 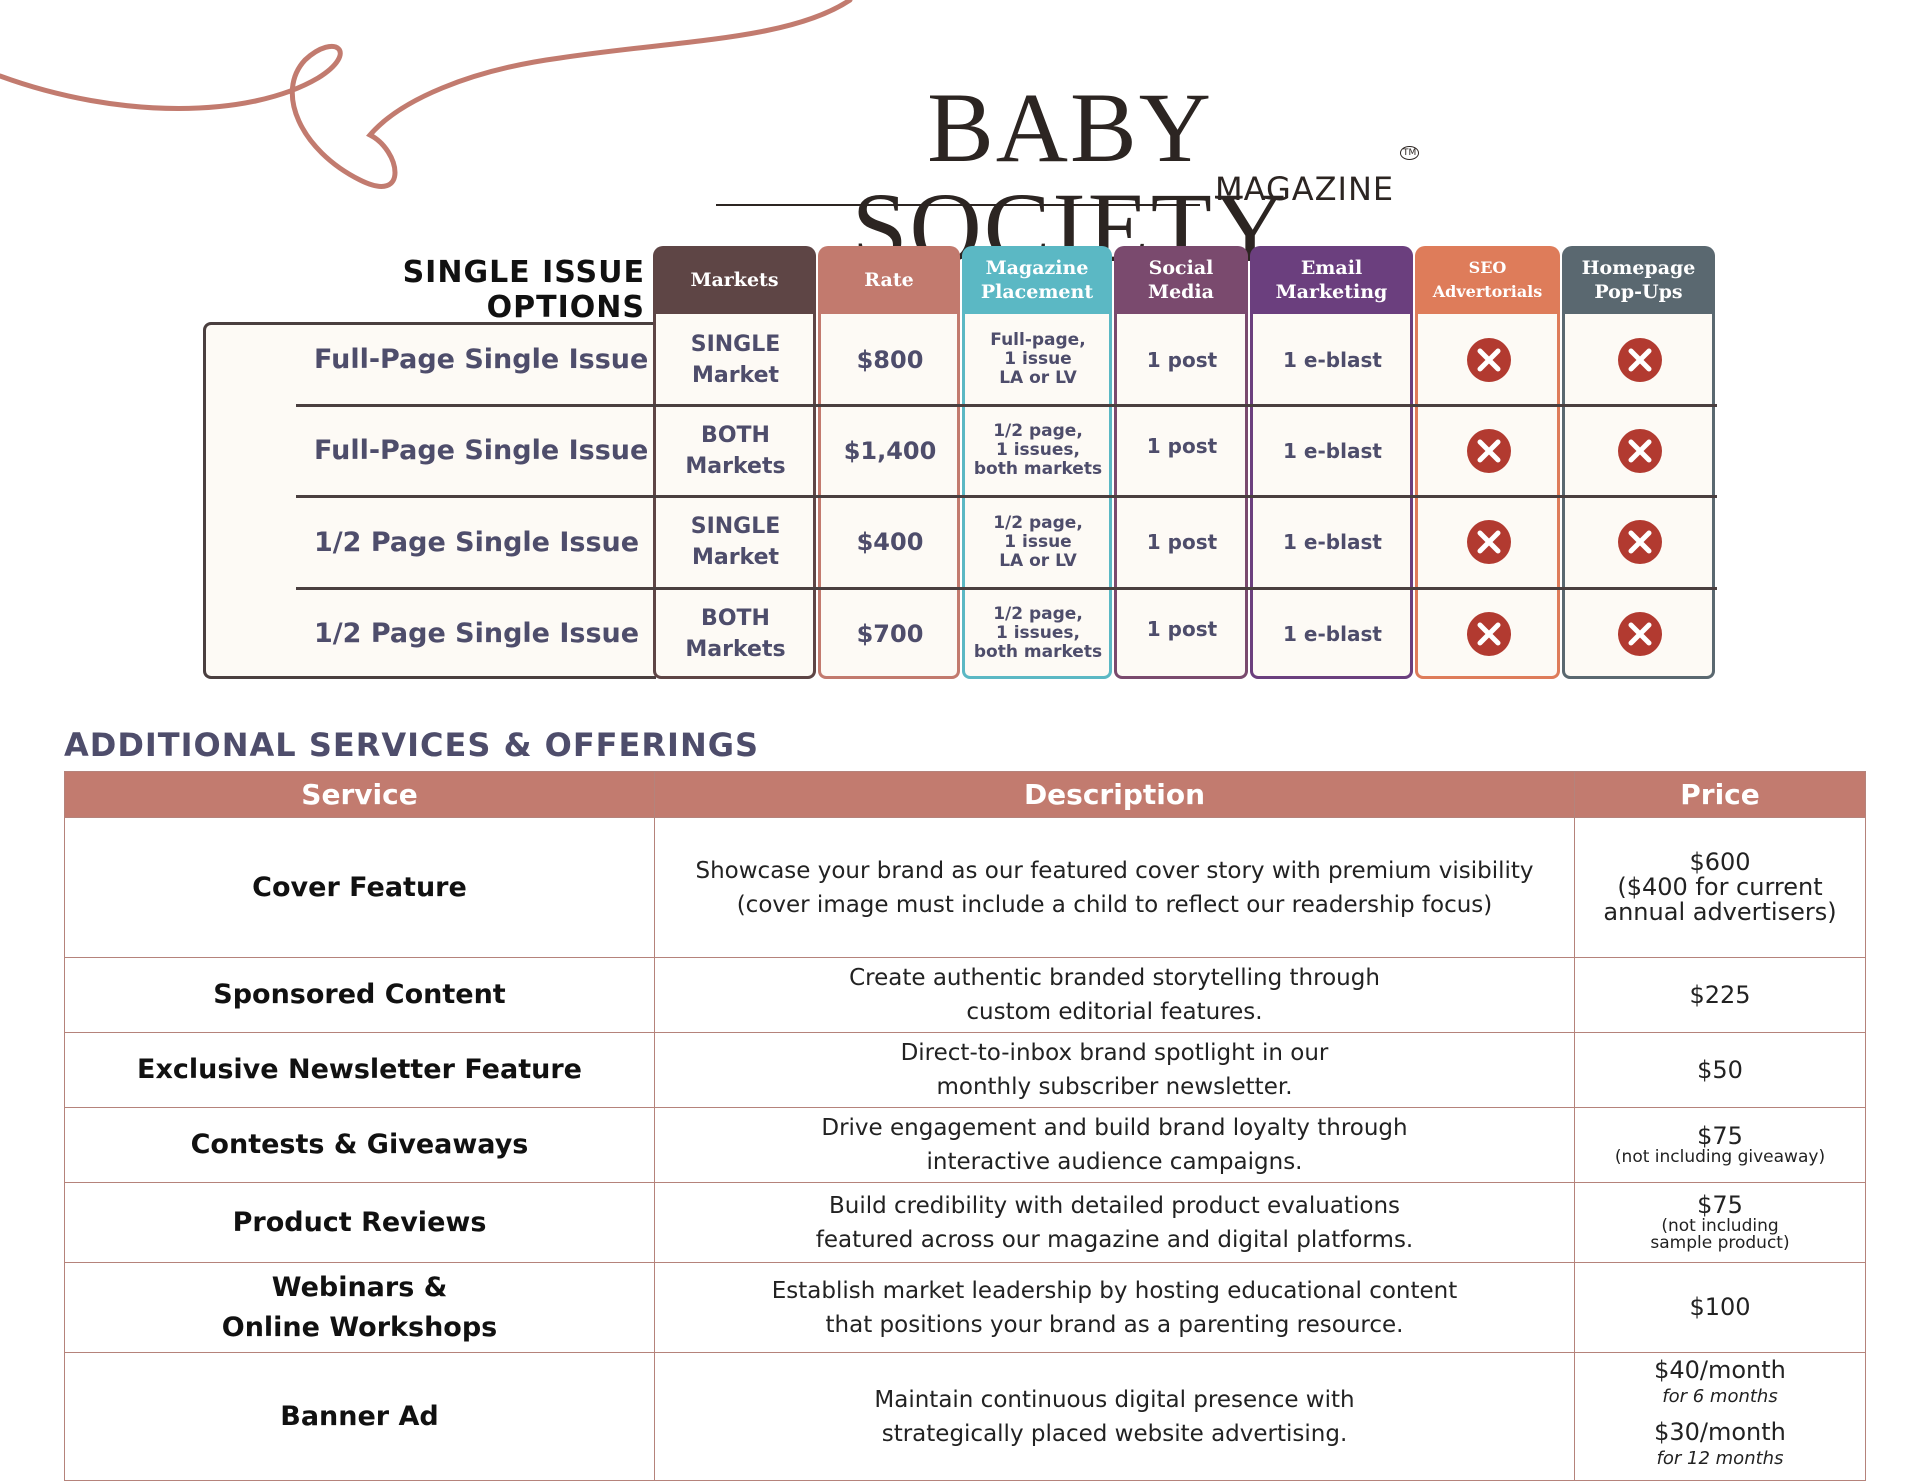 I want to click on service-line: Online Workshops, so click(x=359, y=1327).